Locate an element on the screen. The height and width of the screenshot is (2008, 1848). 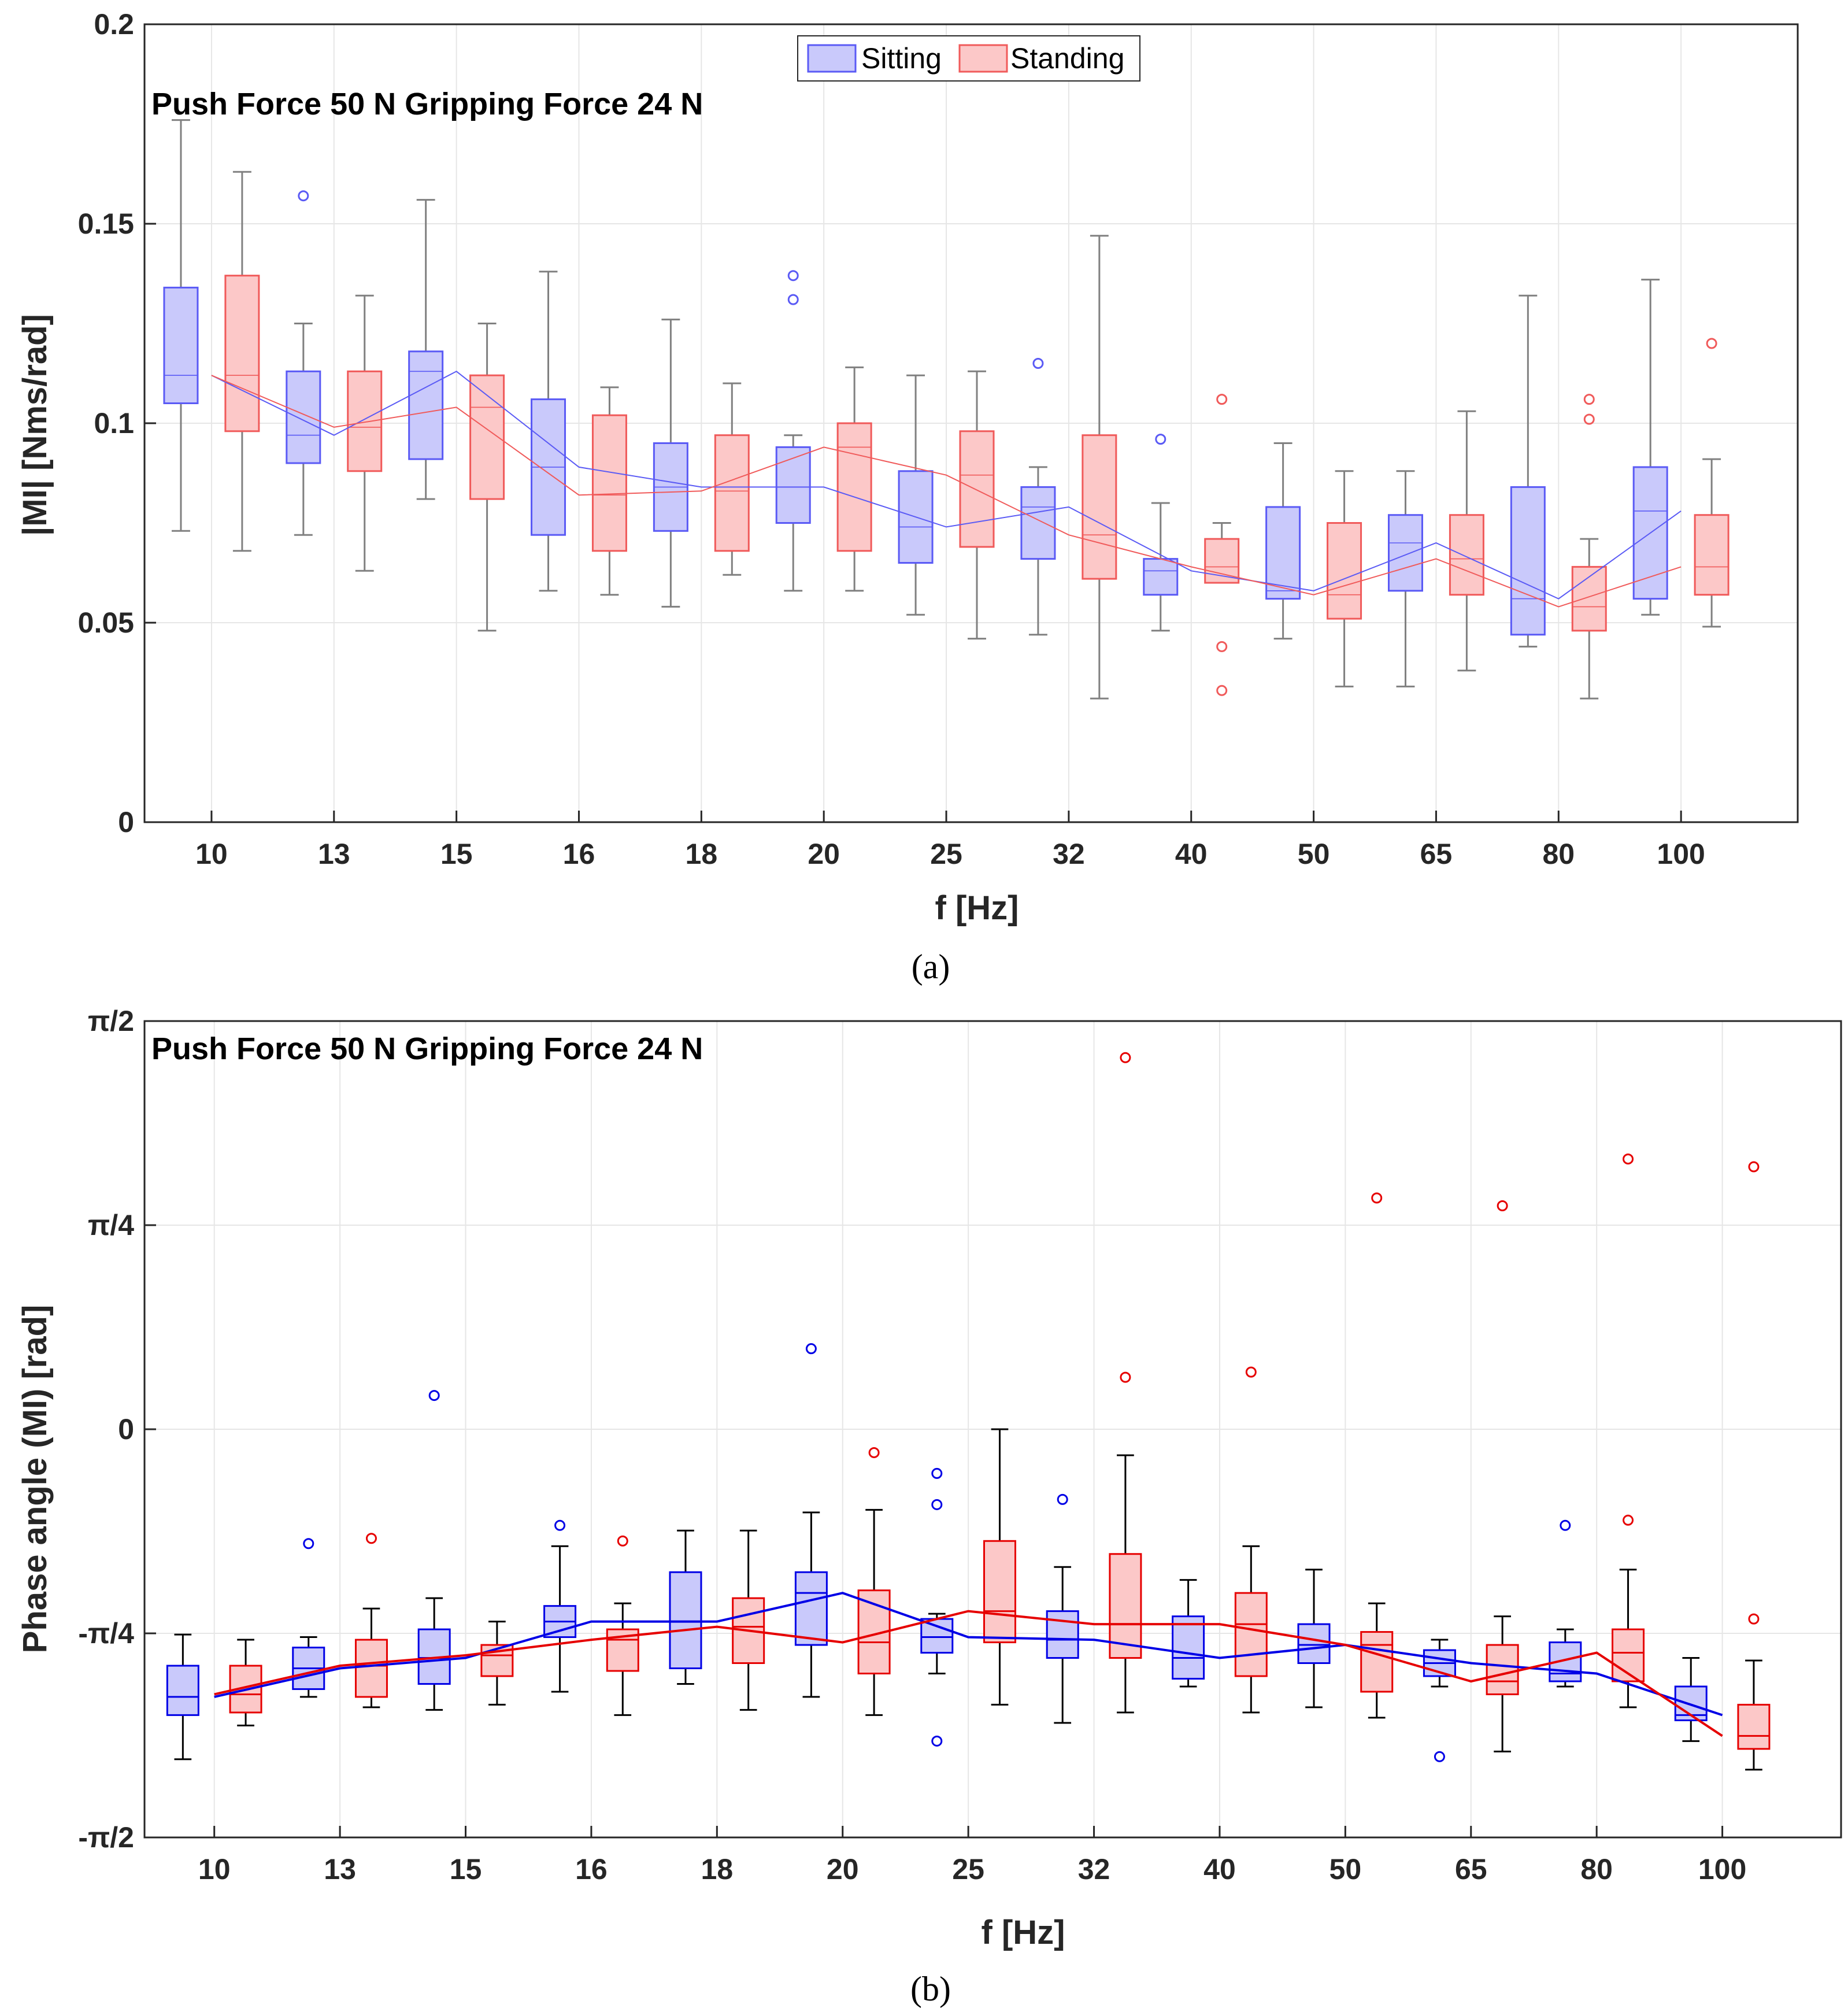
panel-b-y-label: Phase angle (MI) [rad] is located at coordinates (35, 1479).